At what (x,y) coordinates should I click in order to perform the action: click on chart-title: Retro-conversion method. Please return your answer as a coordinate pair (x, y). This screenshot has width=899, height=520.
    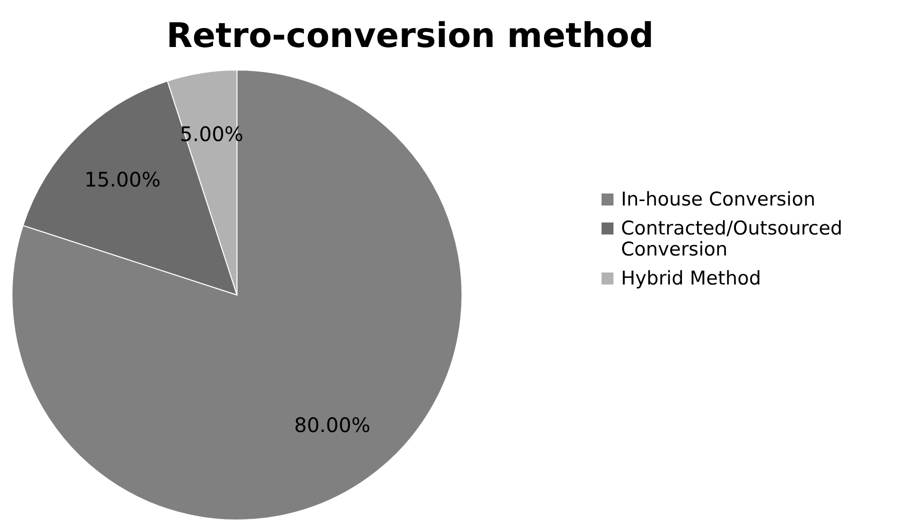
    Looking at the image, I should click on (410, 36).